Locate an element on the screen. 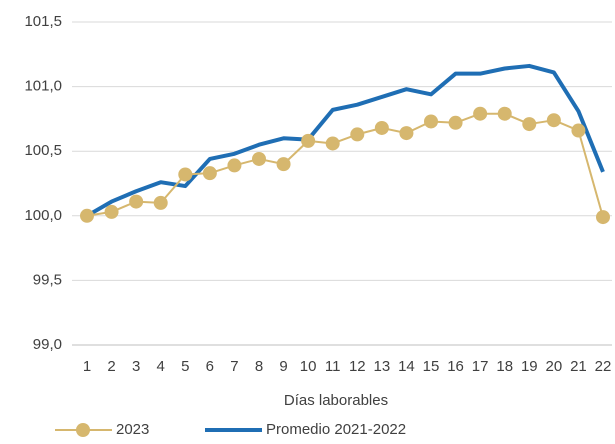 The height and width of the screenshot is (444, 615). legend-marker is located at coordinates (83, 430).